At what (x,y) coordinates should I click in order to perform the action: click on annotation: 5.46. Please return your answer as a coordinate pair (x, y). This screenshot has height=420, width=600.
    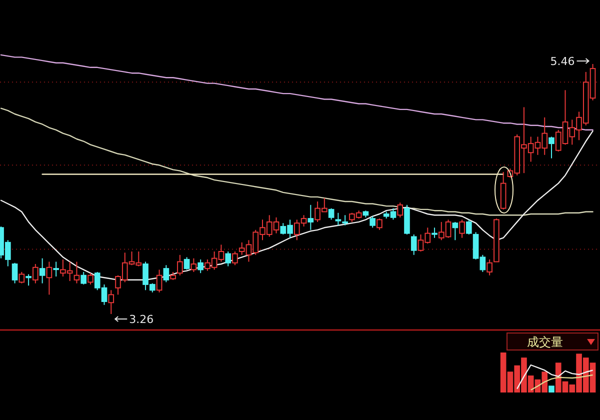
    Looking at the image, I should click on (562, 61).